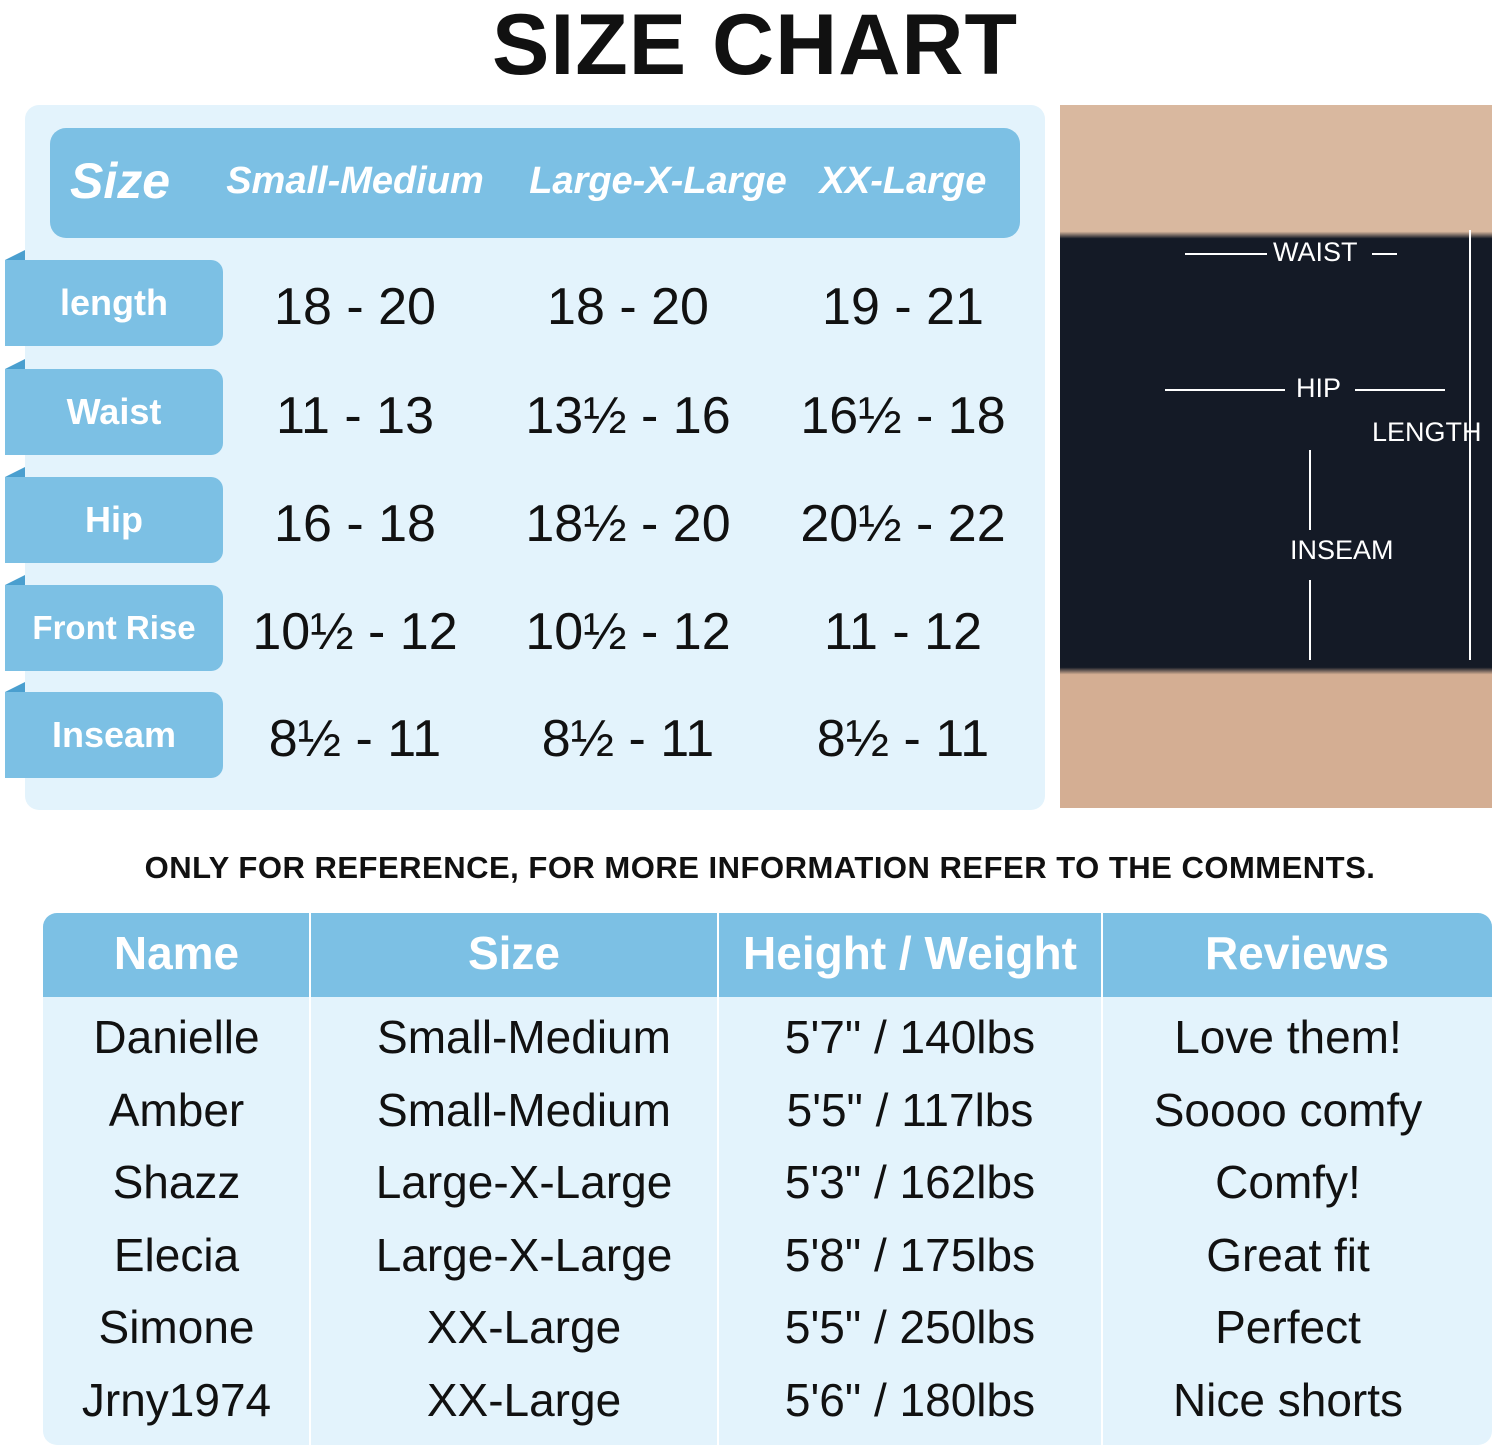 Image resolution: width=1500 pixels, height=1452 pixels. Describe the element at coordinates (114, 515) in the screenshot. I see `row-label: Hip` at that location.